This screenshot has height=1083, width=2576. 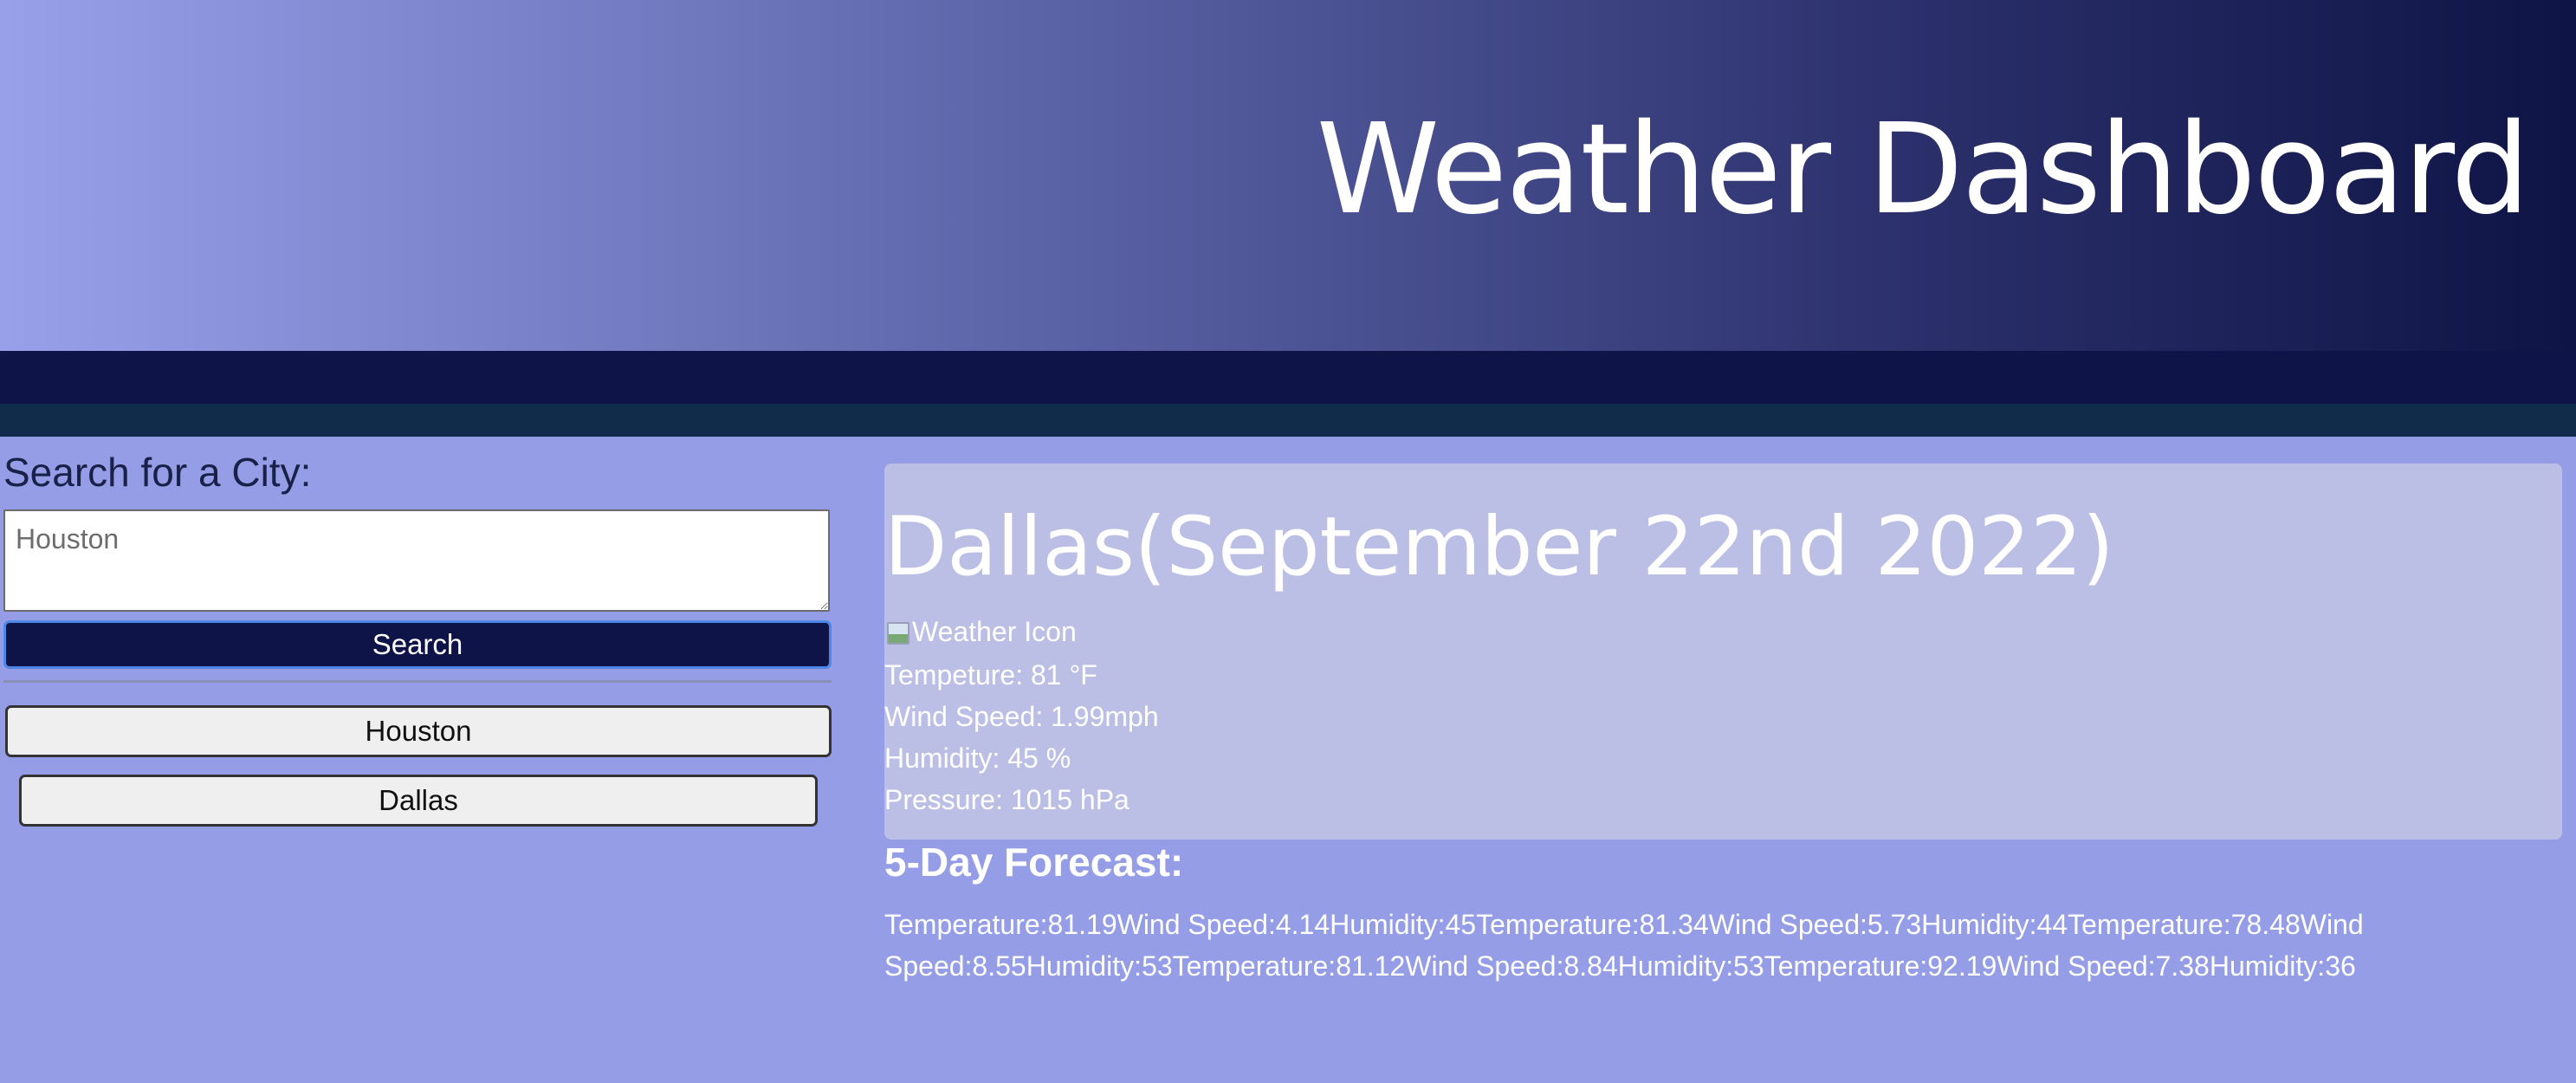 What do you see at coordinates (1000, 924) in the screenshot?
I see `forecast-temperature: Temperature:81.19` at bounding box center [1000, 924].